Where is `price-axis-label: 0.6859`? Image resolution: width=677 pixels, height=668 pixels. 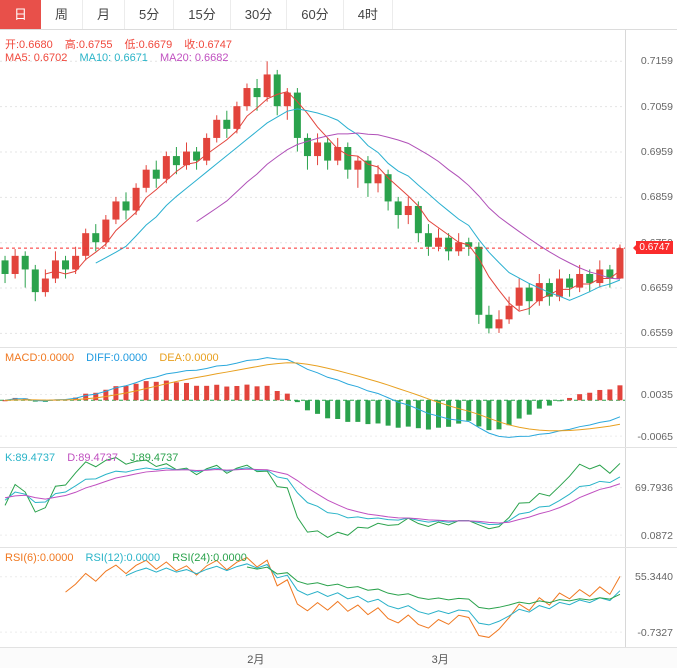
price-axis-label: 0.6859 is located at coordinates (656, 197).